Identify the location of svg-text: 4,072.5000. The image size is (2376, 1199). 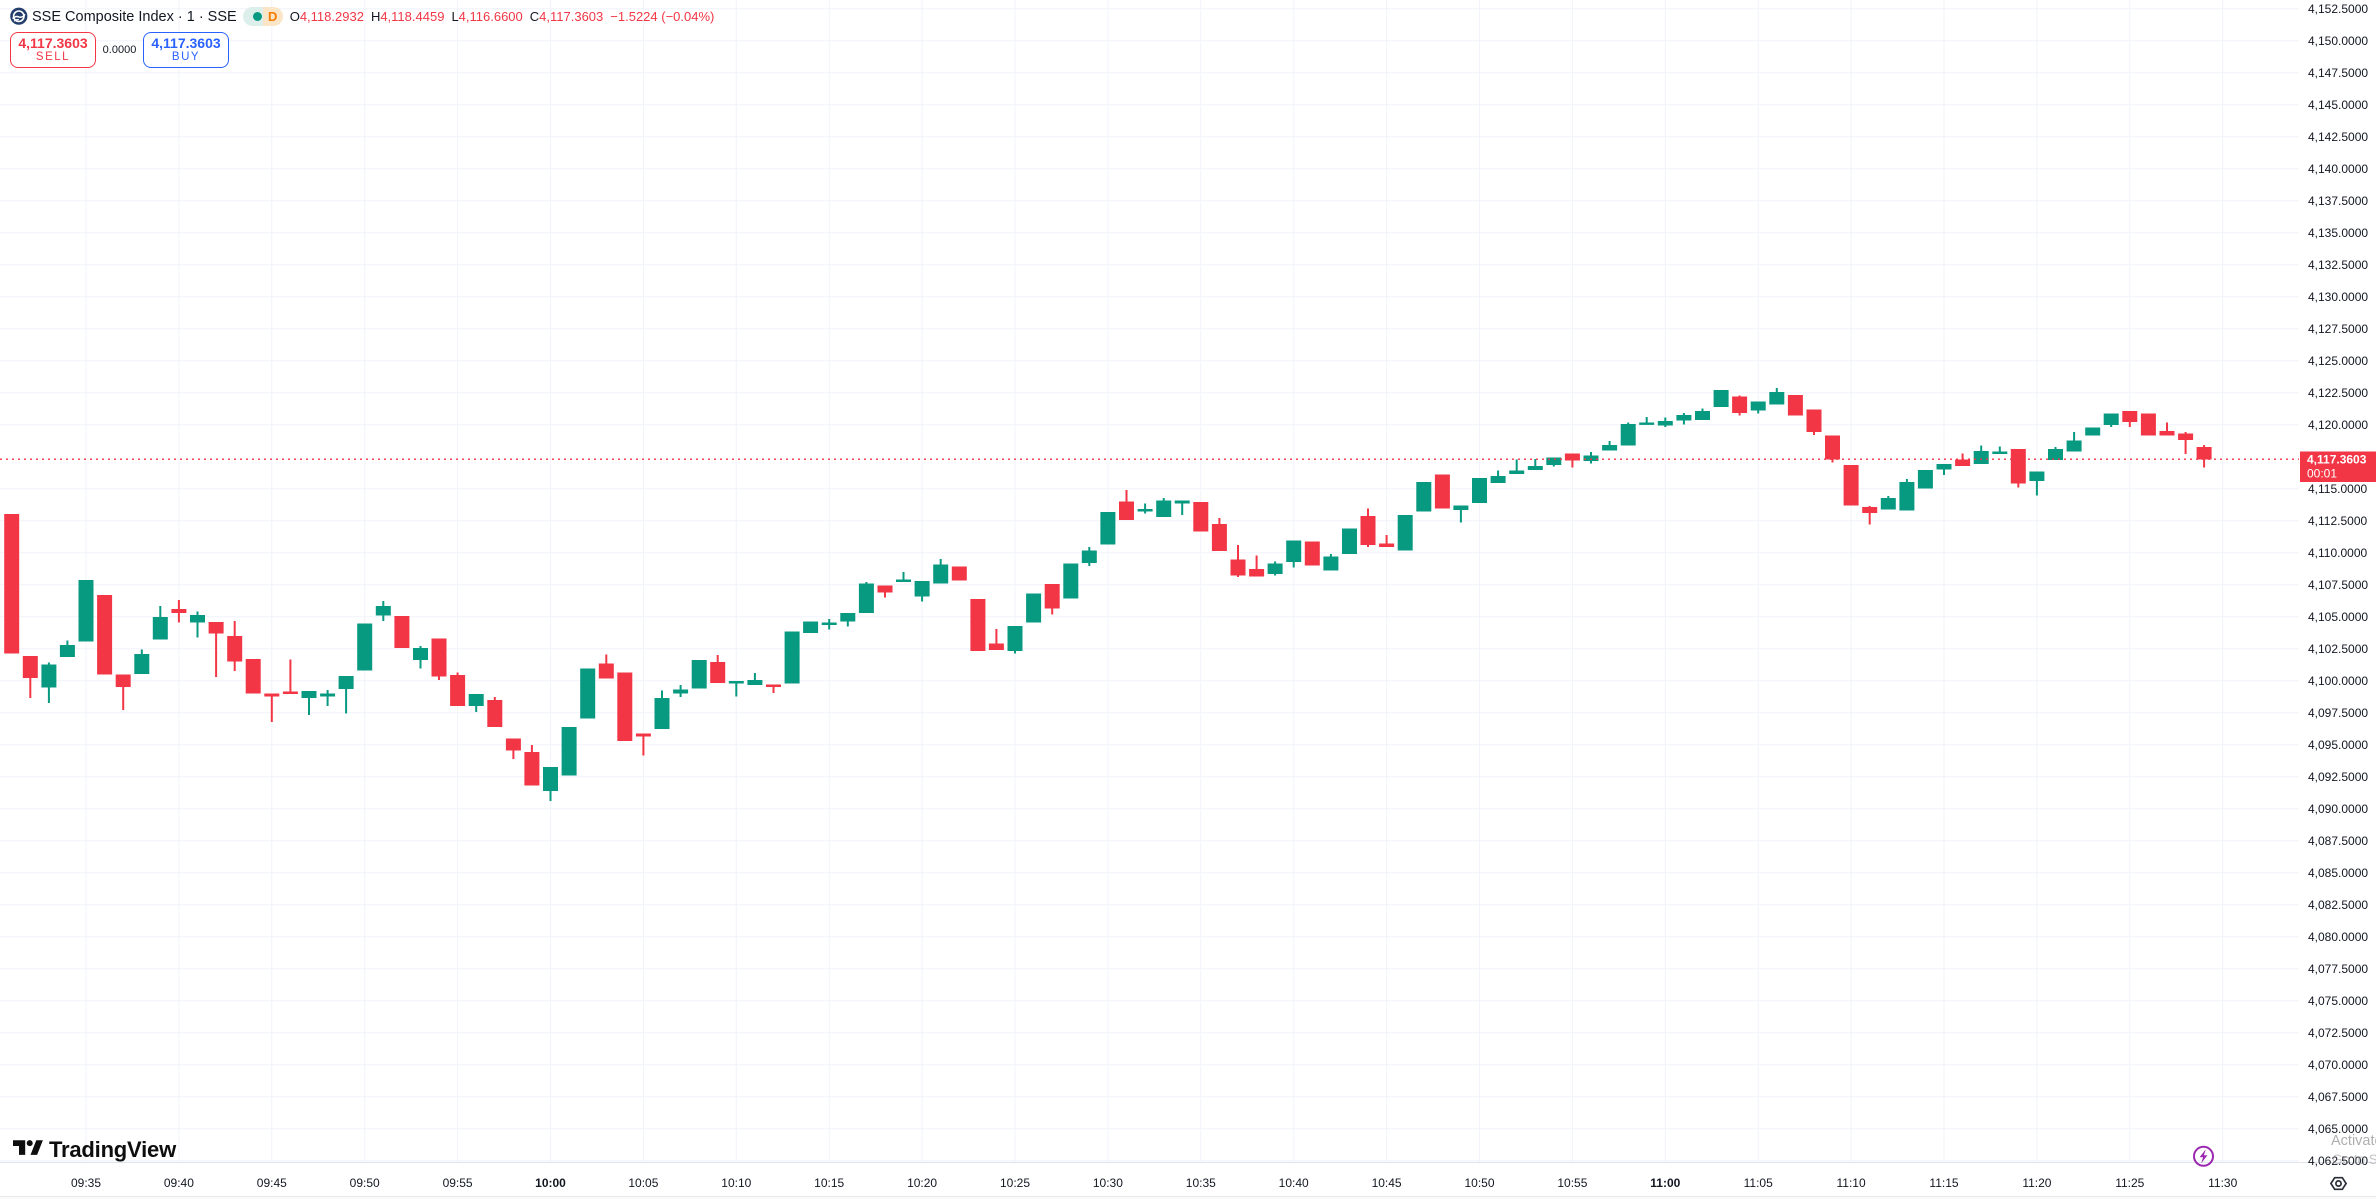
(2338, 1033).